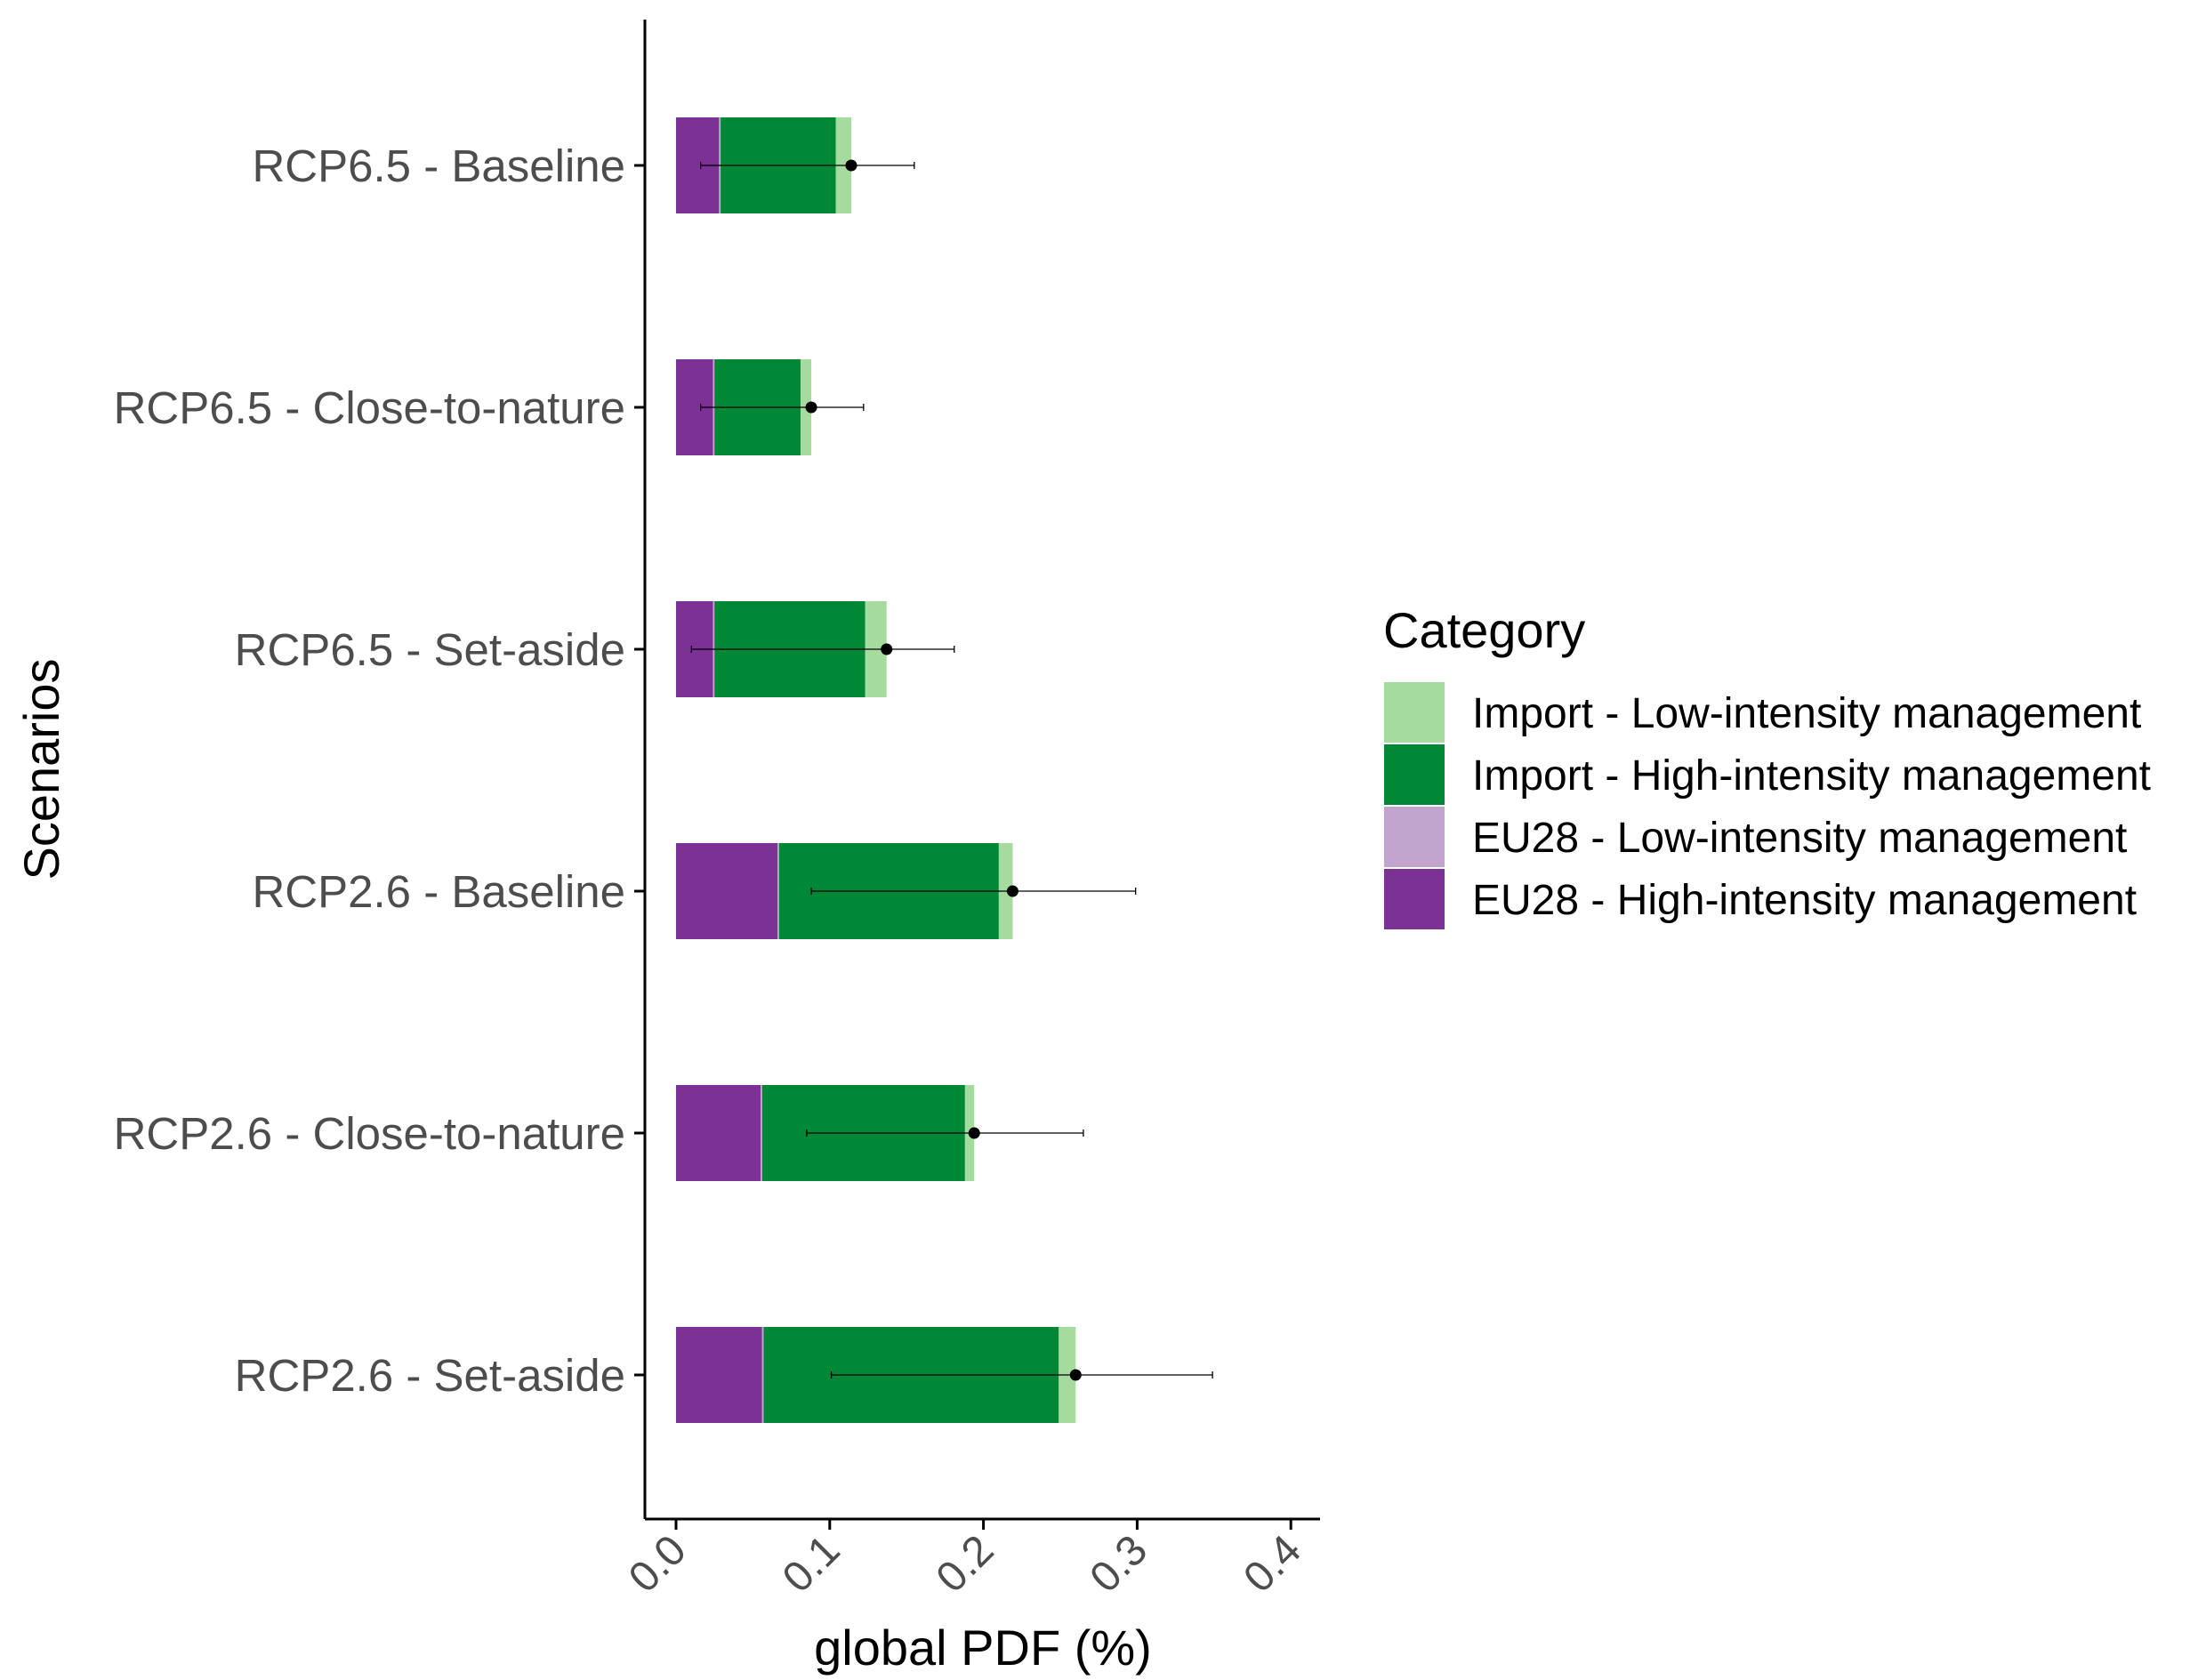 This screenshot has height=1680, width=2206. What do you see at coordinates (811, 1564) in the screenshot?
I see `x-tick-label: 0.1` at bounding box center [811, 1564].